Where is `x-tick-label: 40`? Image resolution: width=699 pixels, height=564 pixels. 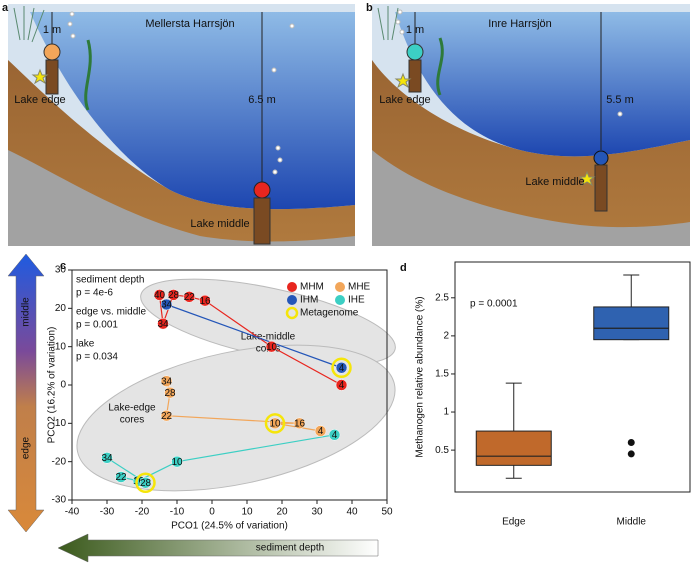
x-tick-label: 40 is located at coordinates (352, 512).